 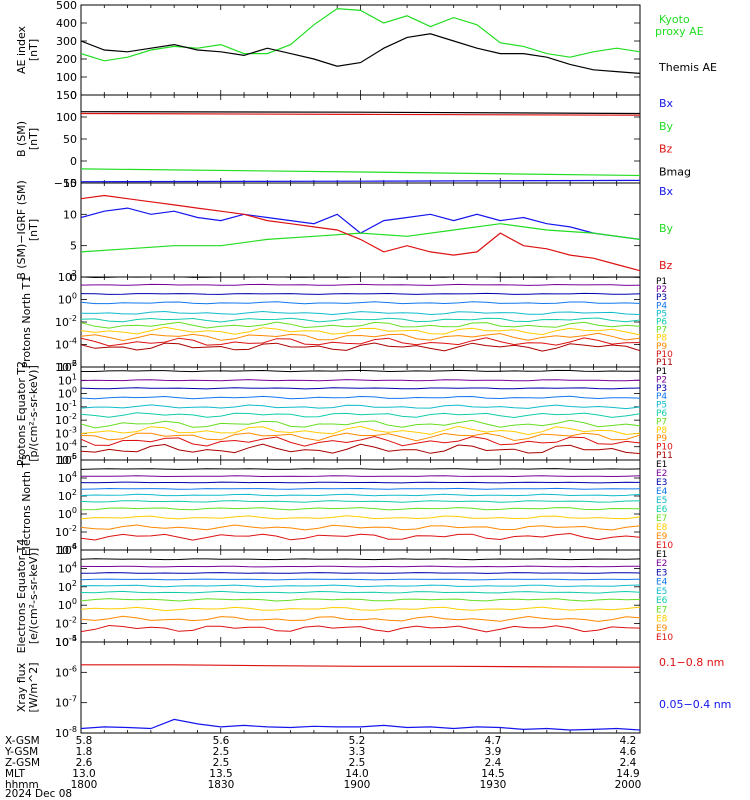 I want to click on y-tick-label: 400, so click(x=66, y=23).